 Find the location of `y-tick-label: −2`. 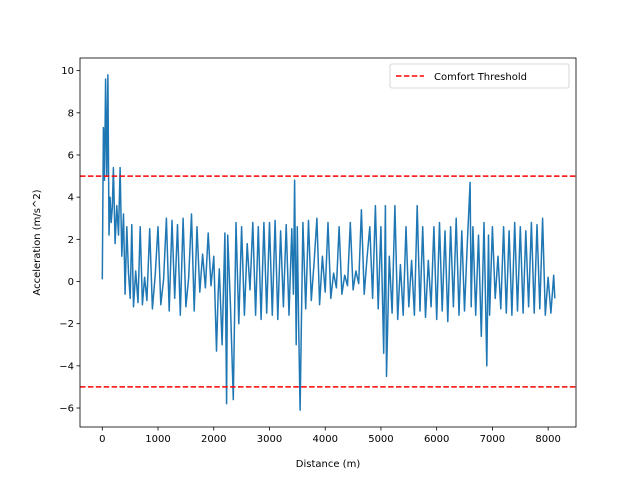

y-tick-label: −2 is located at coordinates (66, 324).